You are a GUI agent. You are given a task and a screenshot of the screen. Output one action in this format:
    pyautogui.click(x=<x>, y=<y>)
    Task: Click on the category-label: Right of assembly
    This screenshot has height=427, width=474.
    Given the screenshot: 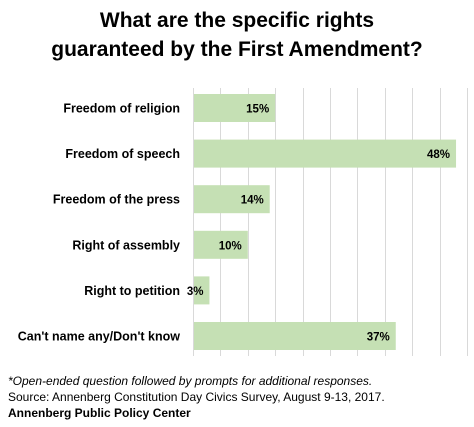 What is the action you would take?
    pyautogui.click(x=126, y=245)
    